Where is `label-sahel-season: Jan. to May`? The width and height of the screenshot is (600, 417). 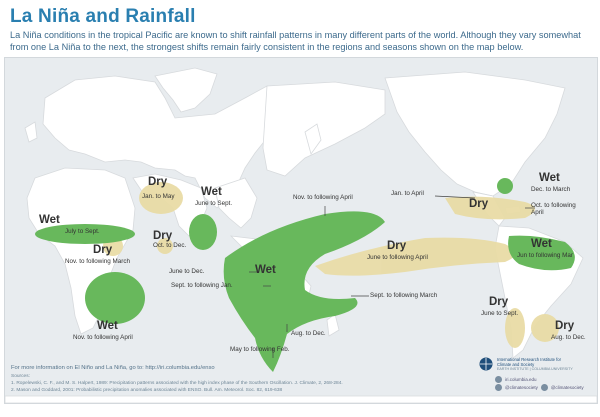 label-sahel-season: Jan. to May is located at coordinates (158, 196).